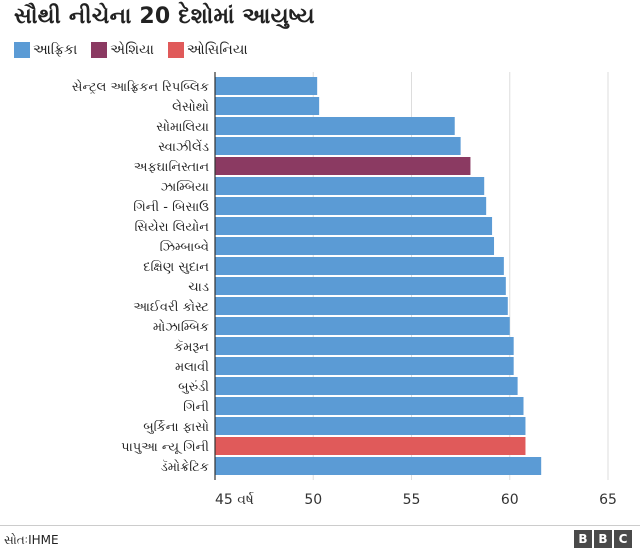  I want to click on x-tick-label: 55, so click(412, 500).